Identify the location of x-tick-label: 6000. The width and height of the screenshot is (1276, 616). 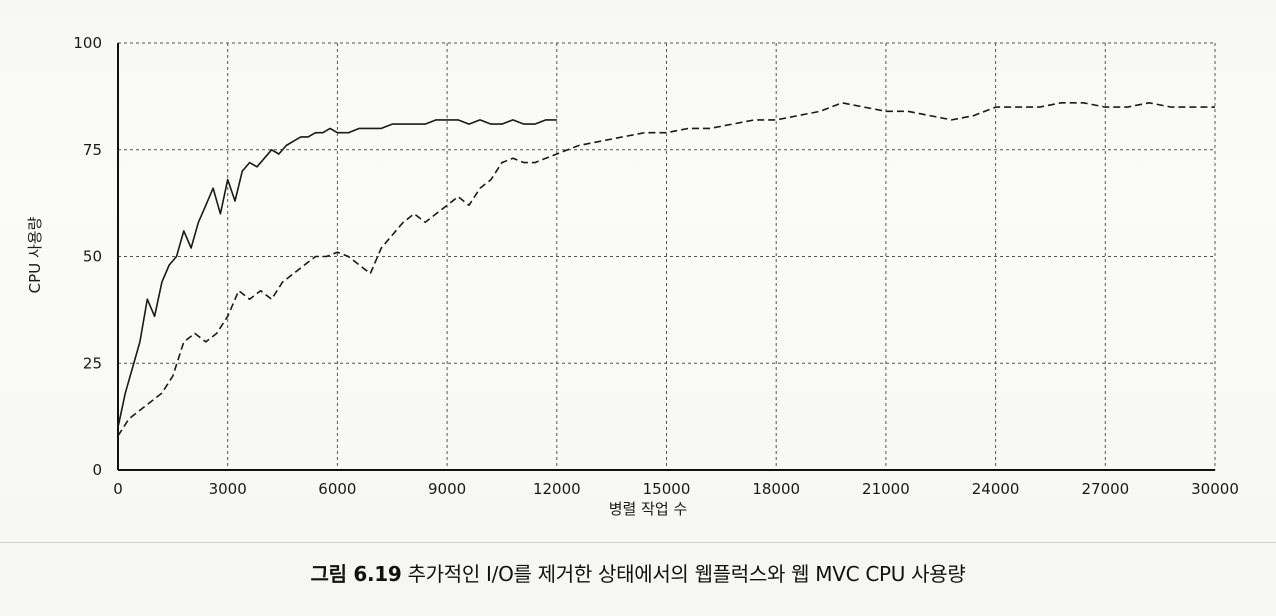
(337, 489).